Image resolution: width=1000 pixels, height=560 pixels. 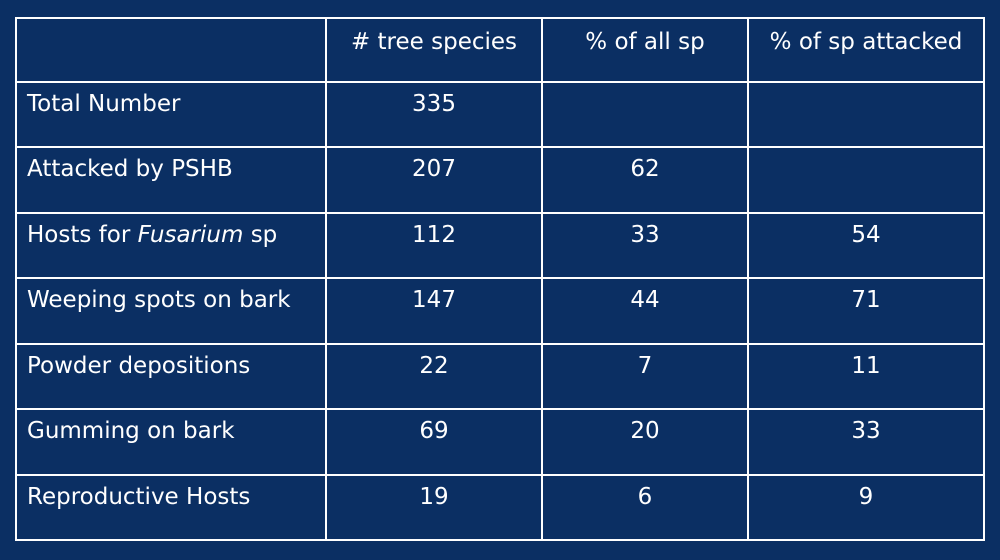 I want to click on row-label: Attacked by PSHB, so click(x=171, y=180).